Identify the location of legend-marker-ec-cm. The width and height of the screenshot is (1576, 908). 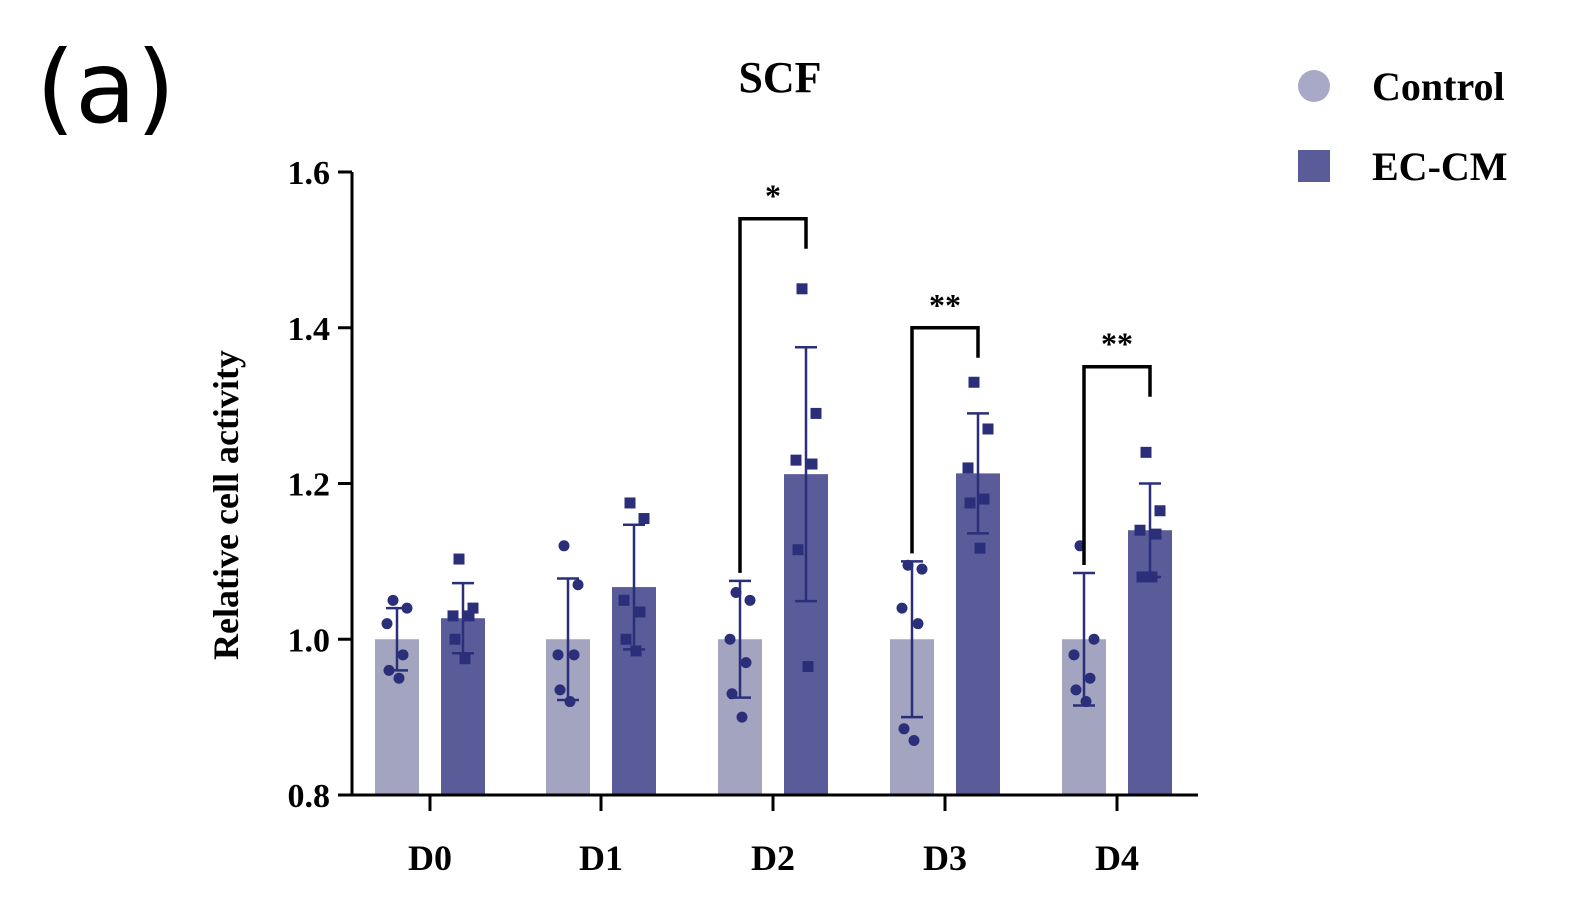
(1314, 166).